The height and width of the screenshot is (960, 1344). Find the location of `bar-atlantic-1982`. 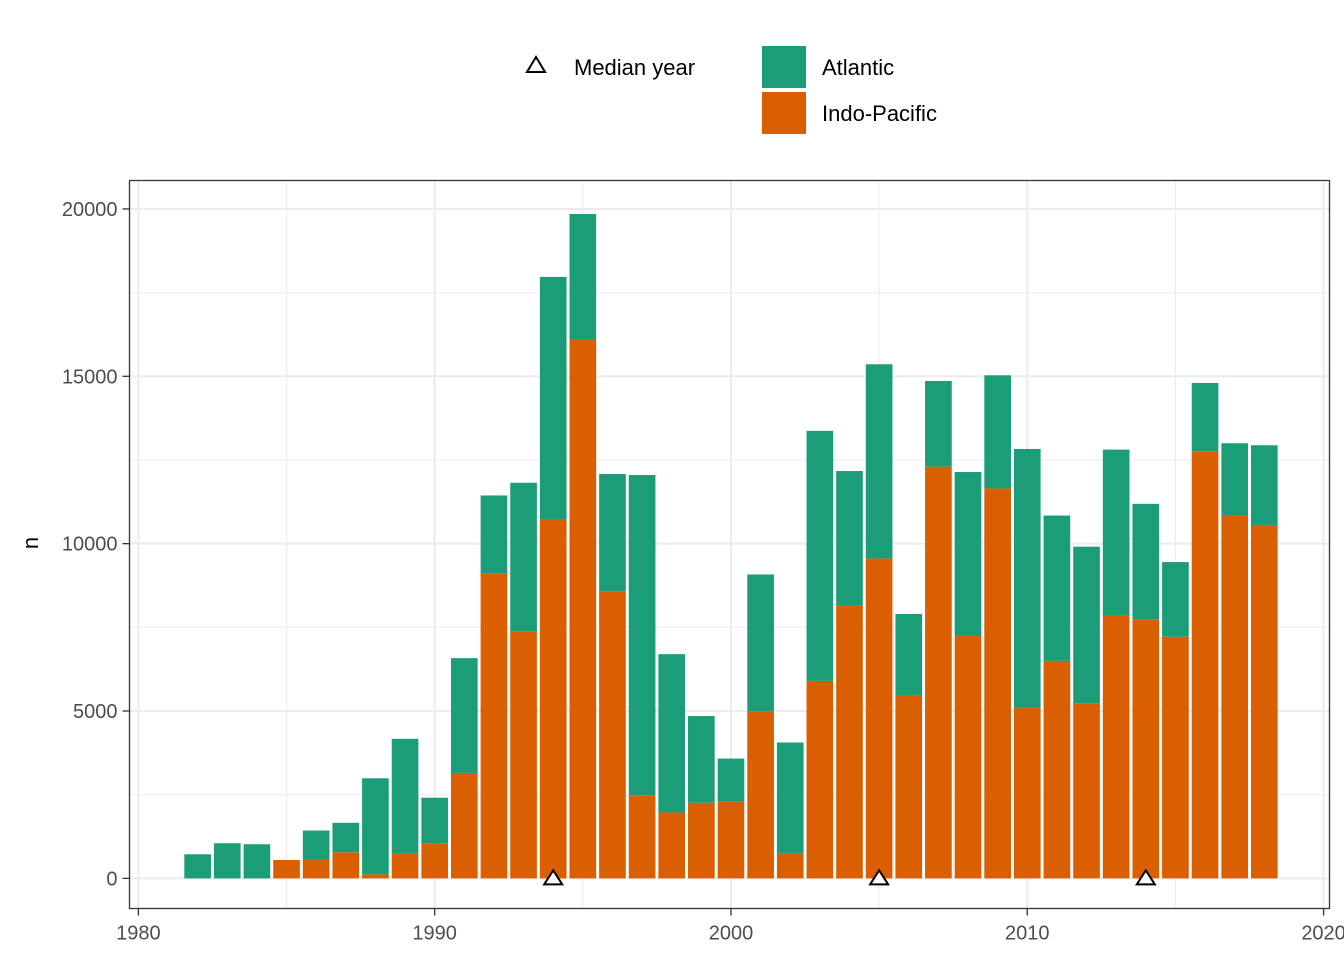

bar-atlantic-1982 is located at coordinates (197, 866).